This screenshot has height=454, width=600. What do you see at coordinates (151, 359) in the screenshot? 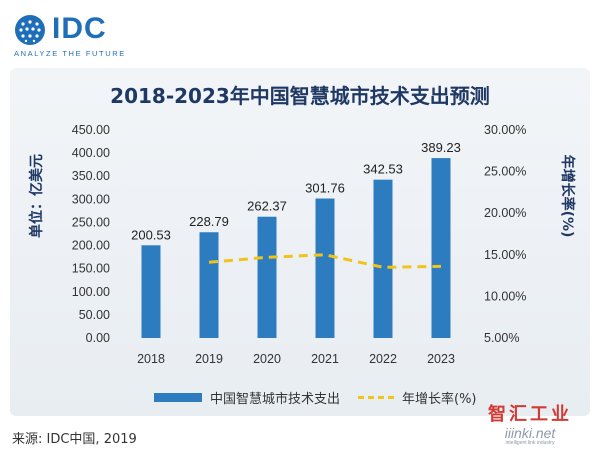
I see `x-tick-label: 2018` at bounding box center [151, 359].